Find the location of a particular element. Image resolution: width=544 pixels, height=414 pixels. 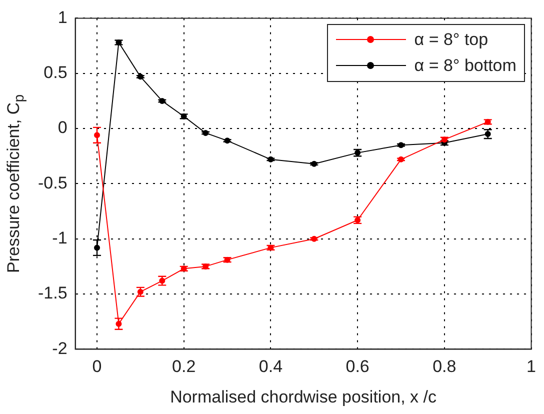

y-tick-label: -1 is located at coordinates (60, 238).